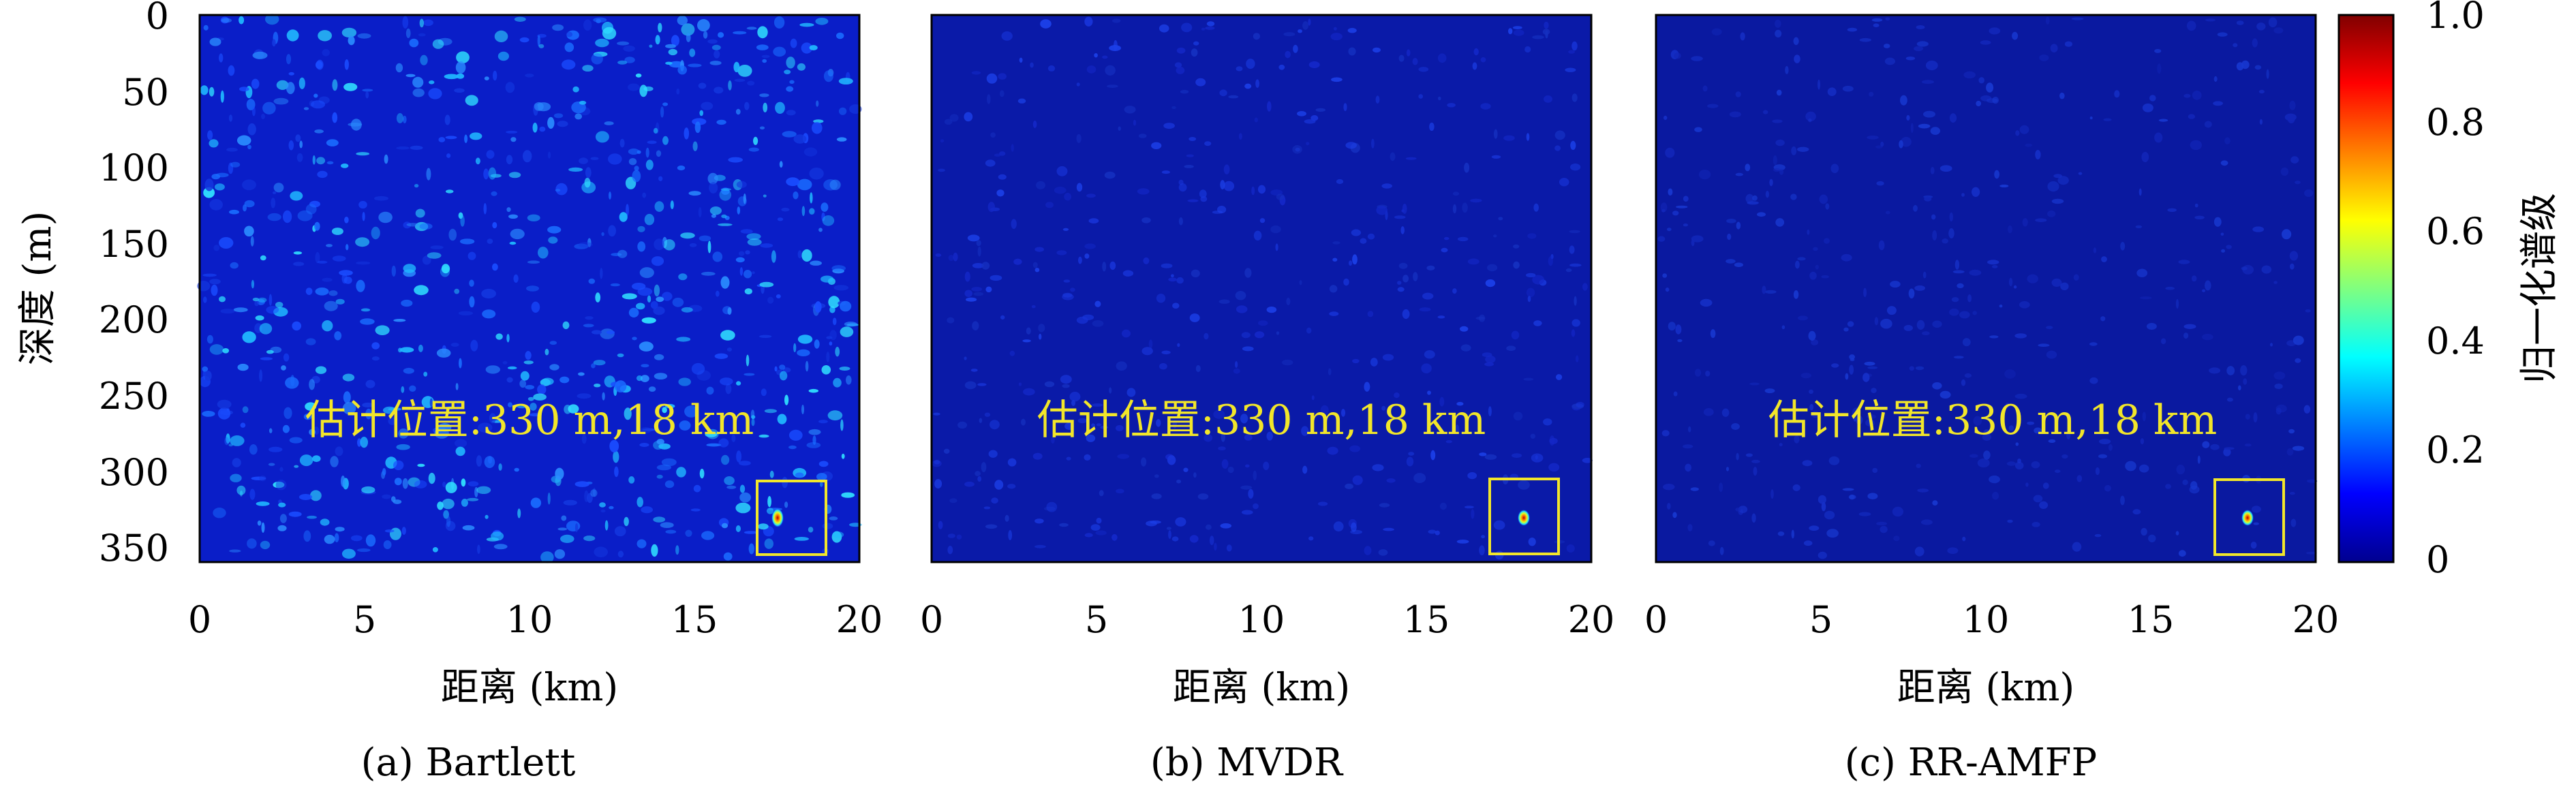  I want to click on panel-b-peak-marker, so click(1524, 518).